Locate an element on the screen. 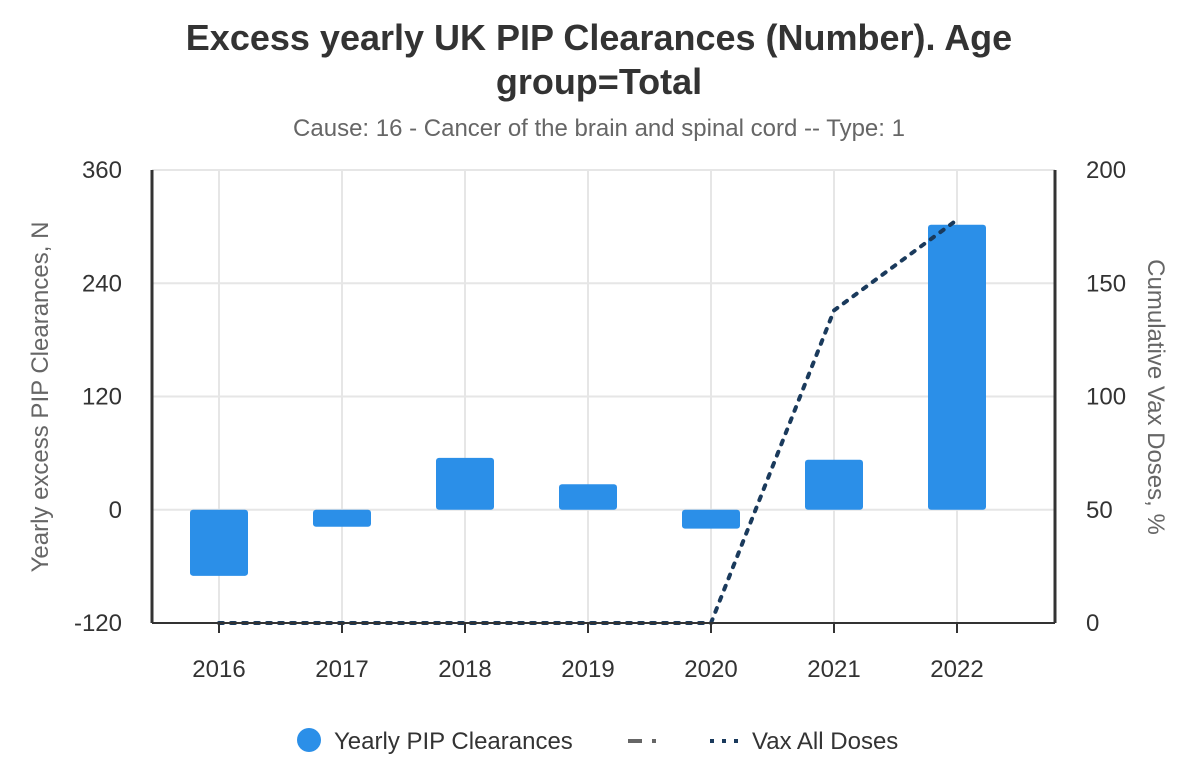 This screenshot has height=757, width=1200. legend: Yearly PIP Clearances Vax All Doses is located at coordinates (597, 741).